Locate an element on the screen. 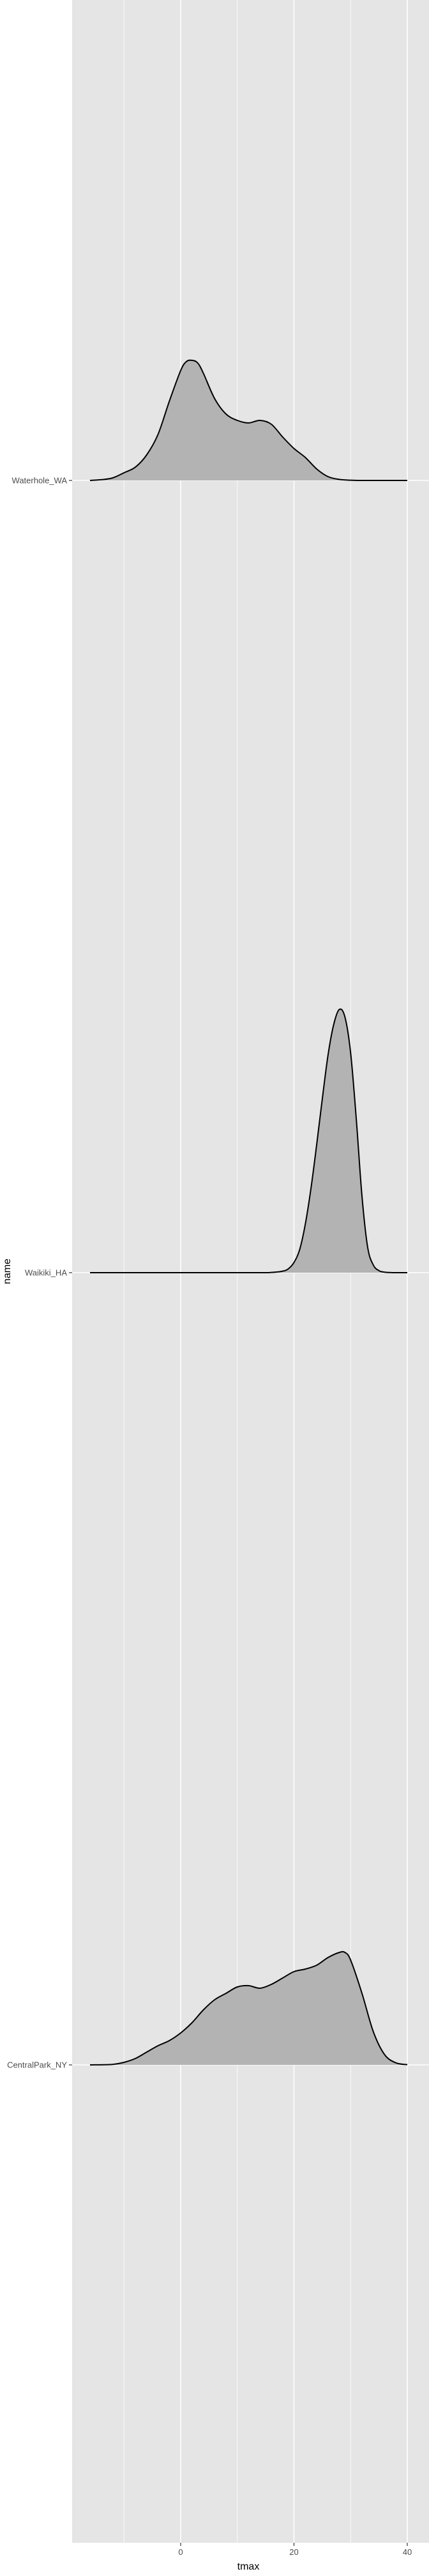 Image resolution: width=429 pixels, height=2576 pixels. ridge-fill-Waikiki_HA is located at coordinates (248, 1141).